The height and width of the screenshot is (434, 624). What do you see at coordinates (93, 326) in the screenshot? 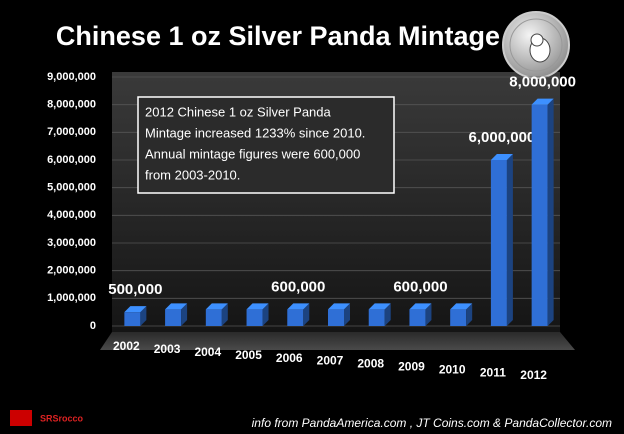
I see `y-tick-label: 0` at bounding box center [93, 326].